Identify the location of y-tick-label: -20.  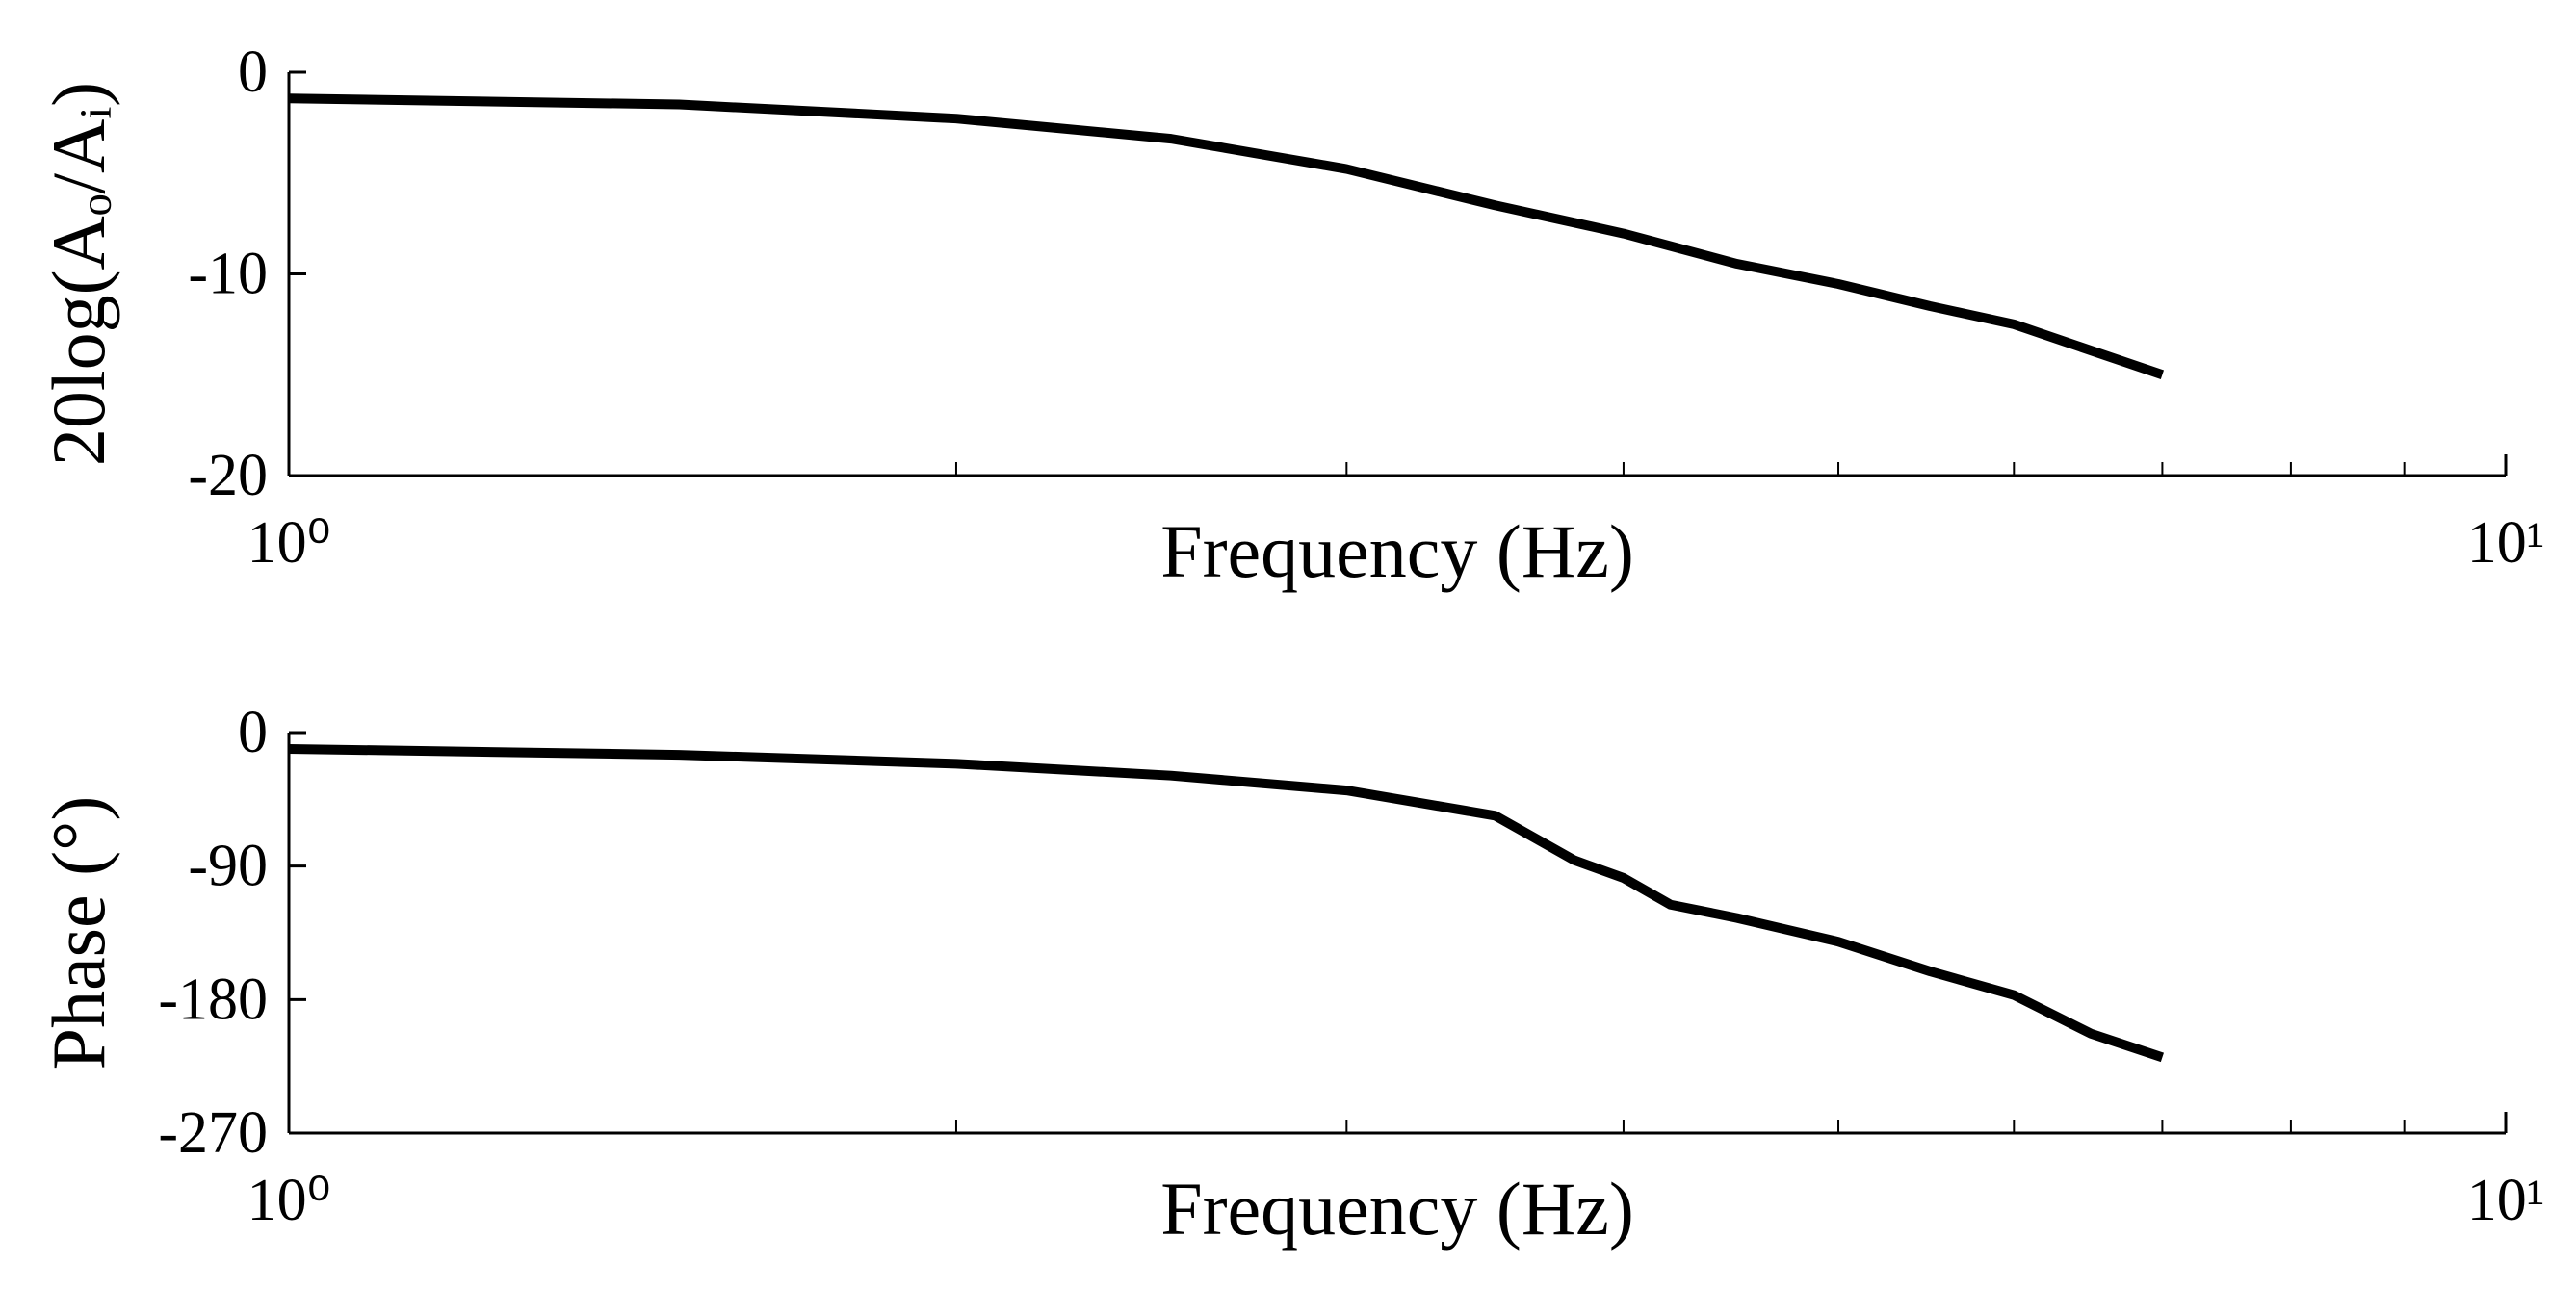
(228, 475).